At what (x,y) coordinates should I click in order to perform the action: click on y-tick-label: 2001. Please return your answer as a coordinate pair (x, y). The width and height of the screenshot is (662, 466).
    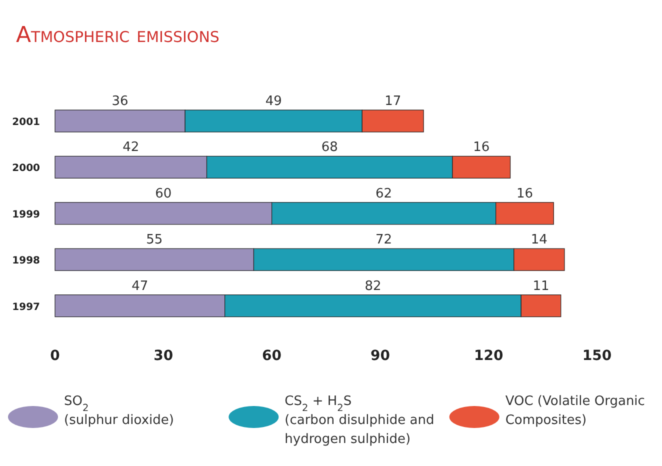
    Looking at the image, I should click on (26, 122).